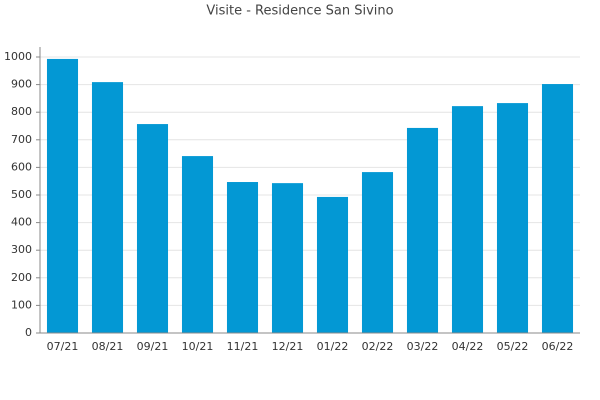  I want to click on y-tick-label: 400, so click(21, 222).